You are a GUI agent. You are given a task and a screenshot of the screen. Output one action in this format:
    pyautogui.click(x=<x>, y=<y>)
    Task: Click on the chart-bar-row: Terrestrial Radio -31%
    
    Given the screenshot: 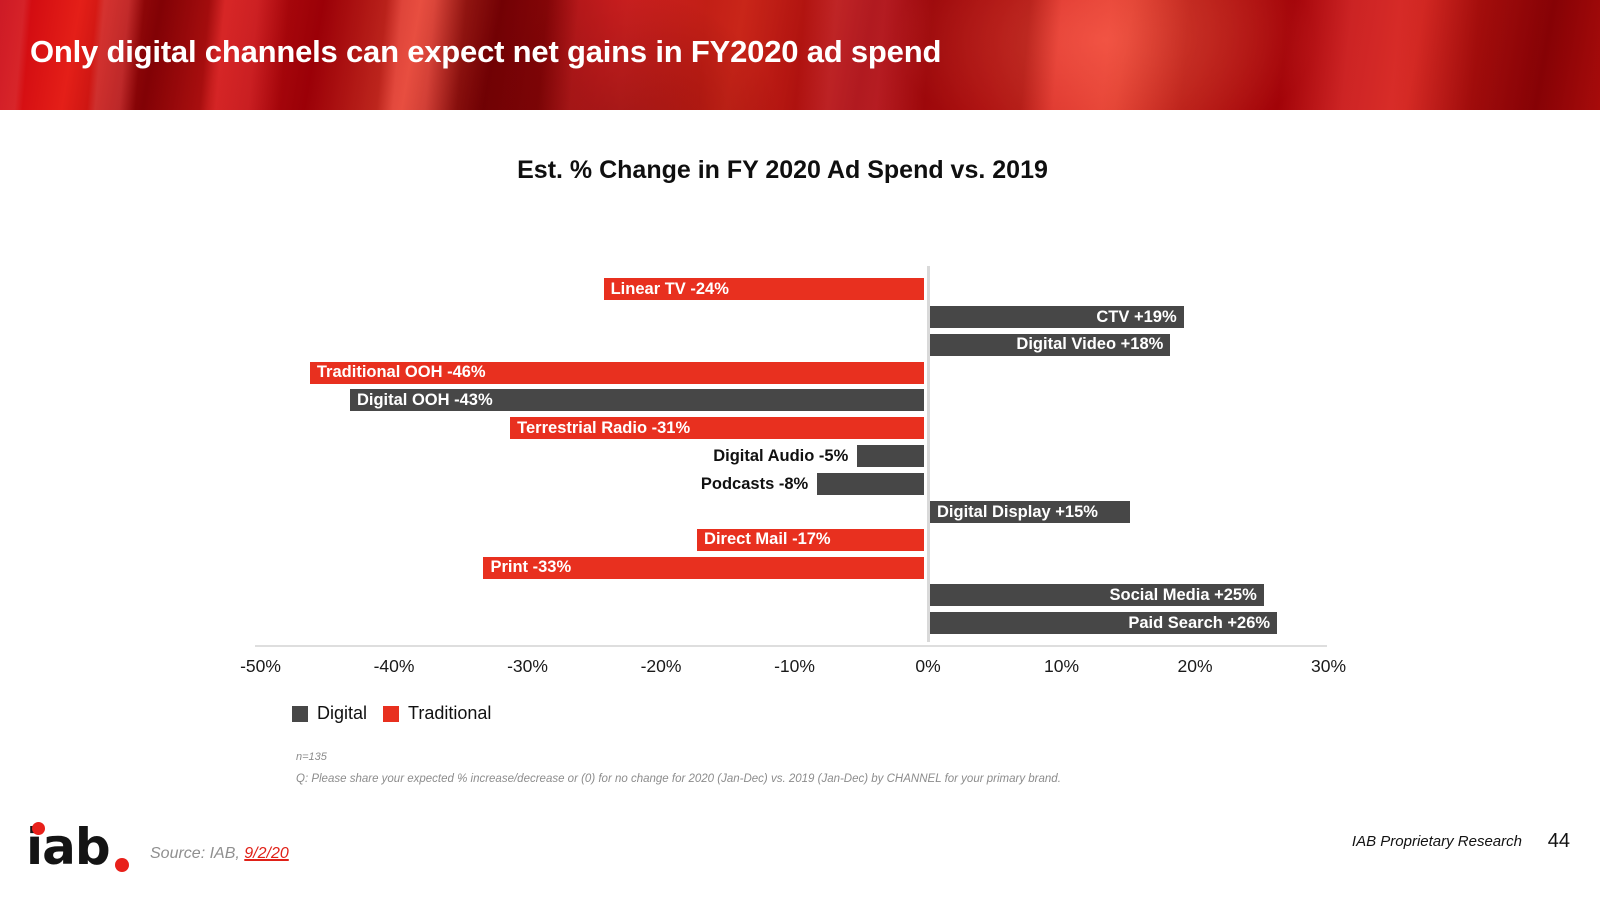 What is the action you would take?
    pyautogui.click(x=800, y=428)
    